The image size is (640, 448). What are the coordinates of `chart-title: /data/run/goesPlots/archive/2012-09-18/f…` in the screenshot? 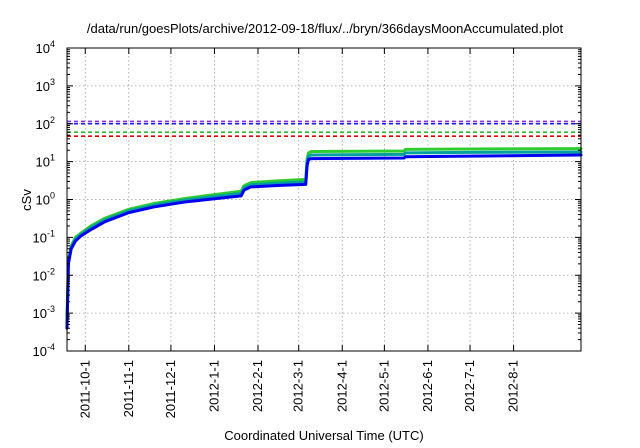 It's located at (325, 28).